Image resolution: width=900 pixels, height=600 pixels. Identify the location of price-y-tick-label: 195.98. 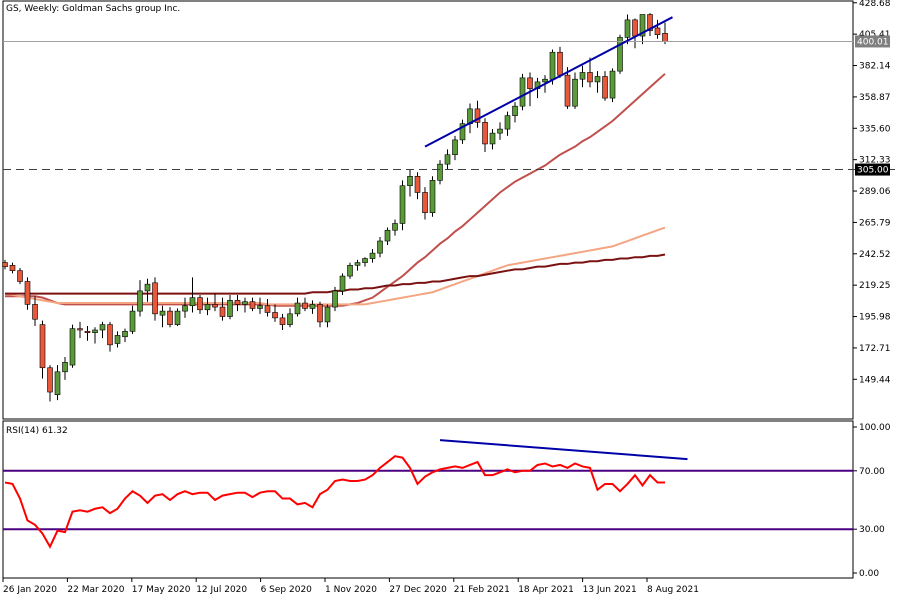
(875, 318).